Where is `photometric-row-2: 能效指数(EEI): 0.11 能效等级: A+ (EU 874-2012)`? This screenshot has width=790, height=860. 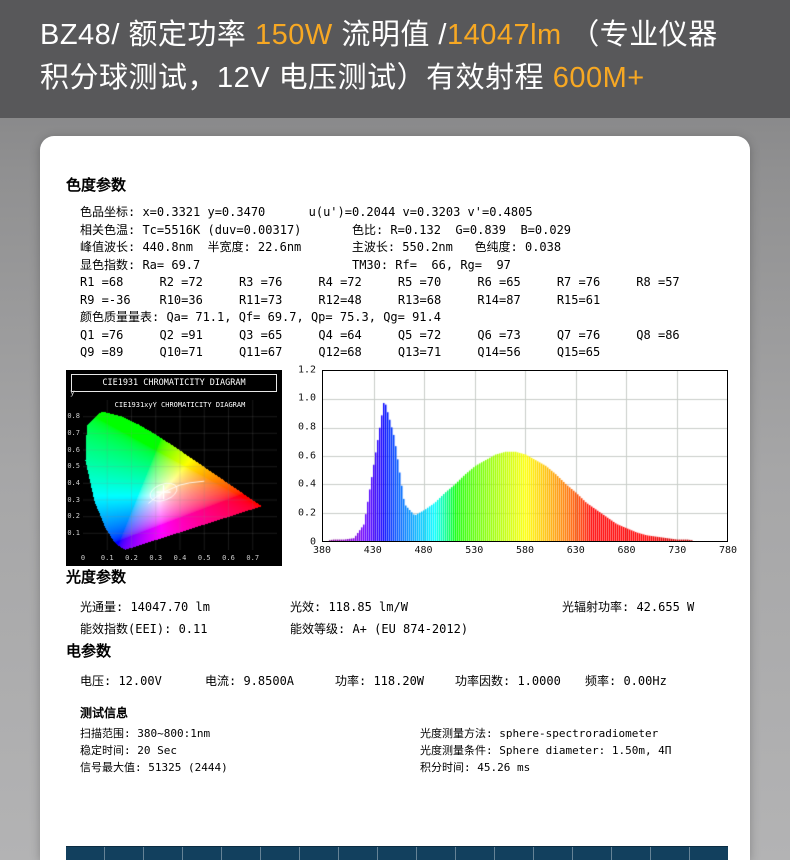 photometric-row-2: 能效指数(EEI): 0.11 能效等级: A+ (EU 874-2012) is located at coordinates (415, 629).